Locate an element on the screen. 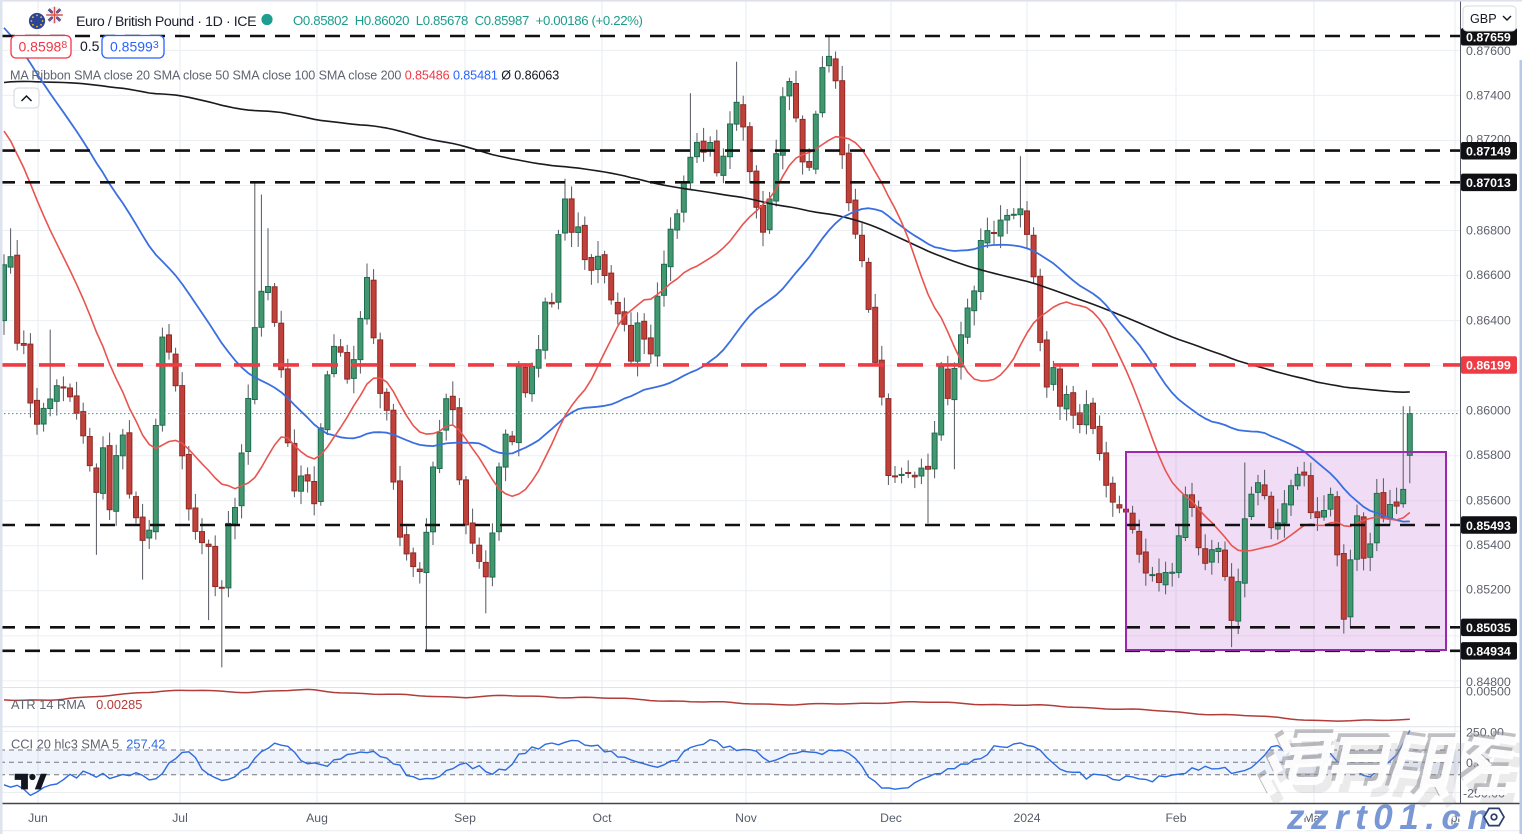 This screenshot has height=834, width=1522. svg-text: 0.84800 is located at coordinates (1488, 682).